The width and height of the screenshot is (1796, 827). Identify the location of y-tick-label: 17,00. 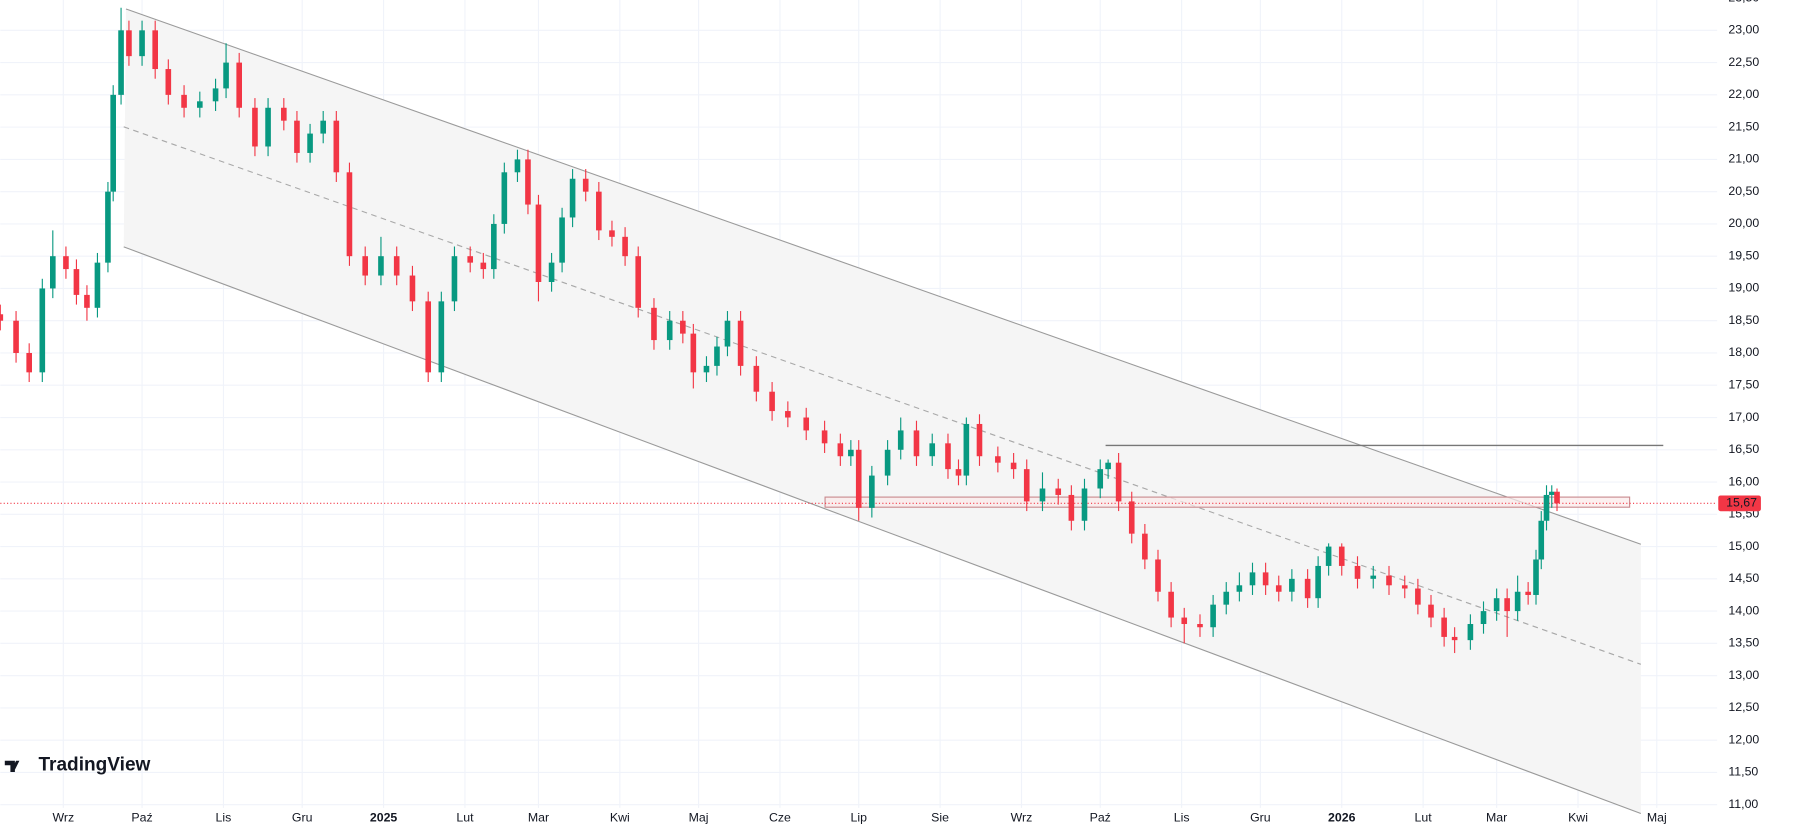
(1743, 417).